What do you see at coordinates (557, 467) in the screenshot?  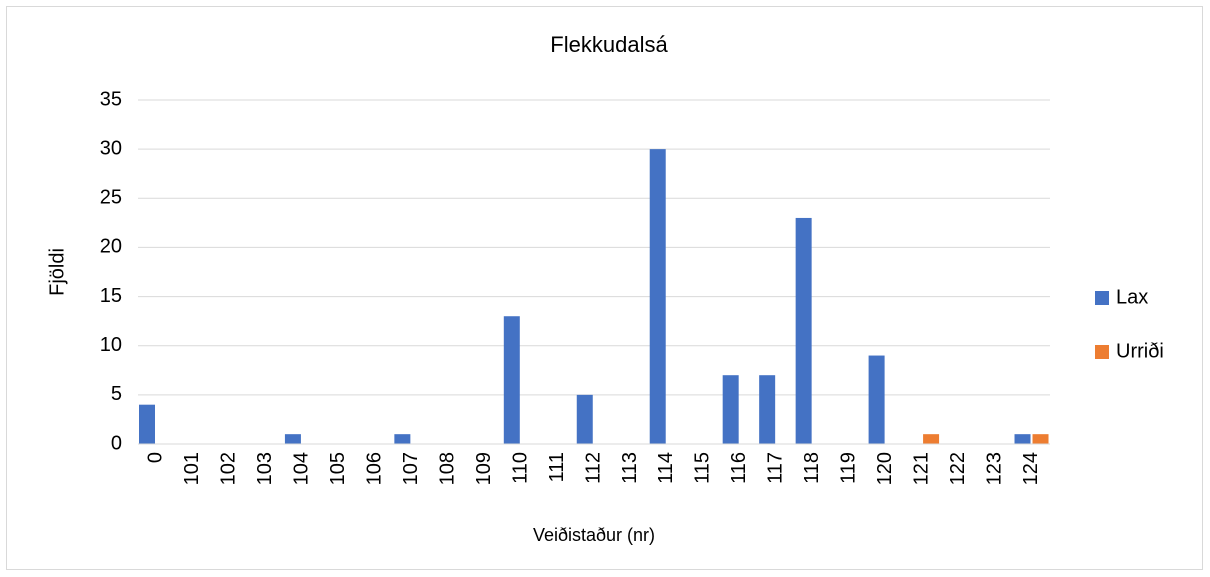 I see `x-tick-label: 111` at bounding box center [557, 467].